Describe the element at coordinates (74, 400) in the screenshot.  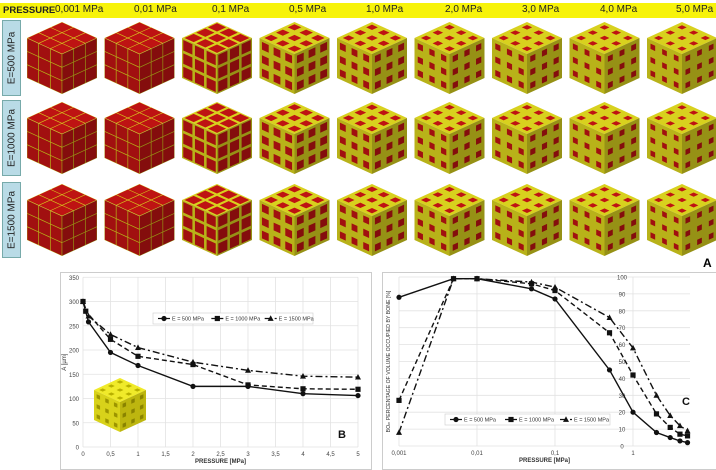
I see `y-tick-label: 100` at that location.